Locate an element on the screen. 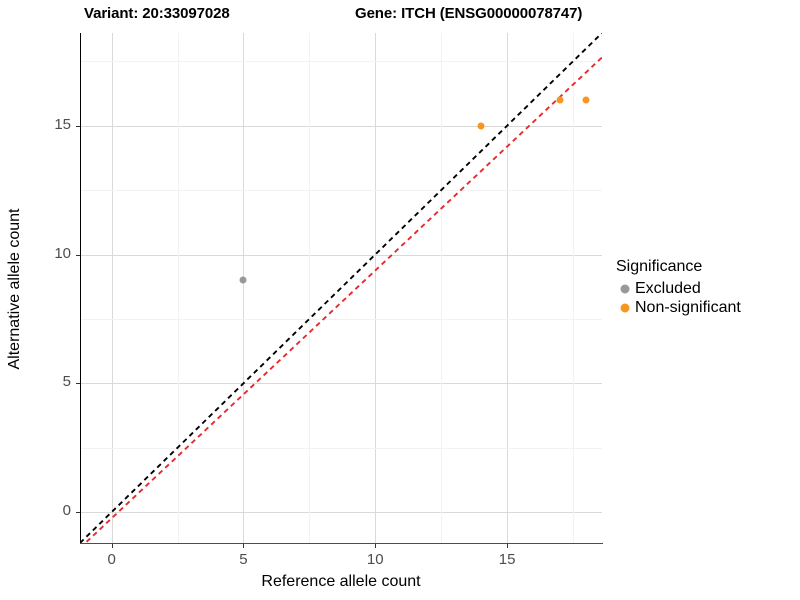 This screenshot has width=800, height=600. legend-item-label: Excluded is located at coordinates (668, 288).